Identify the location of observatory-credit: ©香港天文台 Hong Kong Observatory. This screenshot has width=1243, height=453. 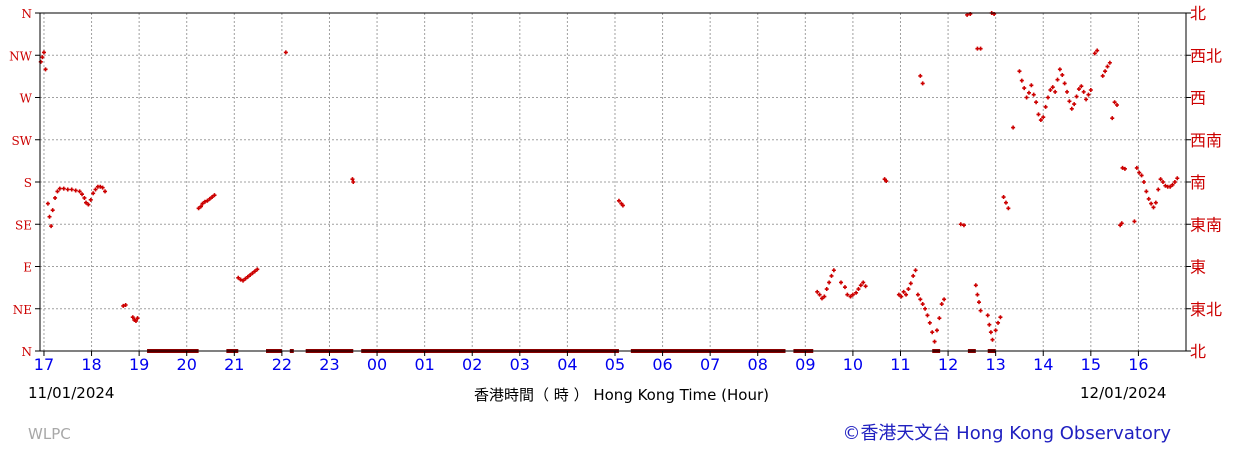
(1006, 433).